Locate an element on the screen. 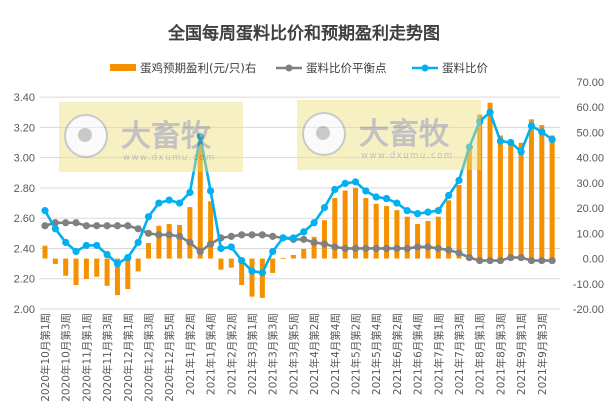  right-tick-label: 60.00 is located at coordinates (590, 108).